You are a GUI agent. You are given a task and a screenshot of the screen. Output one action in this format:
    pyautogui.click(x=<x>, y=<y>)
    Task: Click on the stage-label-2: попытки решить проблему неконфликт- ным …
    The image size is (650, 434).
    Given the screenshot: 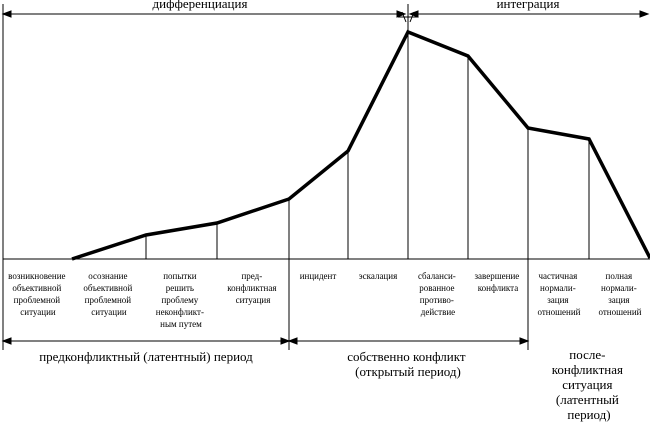 What is the action you would take?
    pyautogui.click(x=181, y=300)
    